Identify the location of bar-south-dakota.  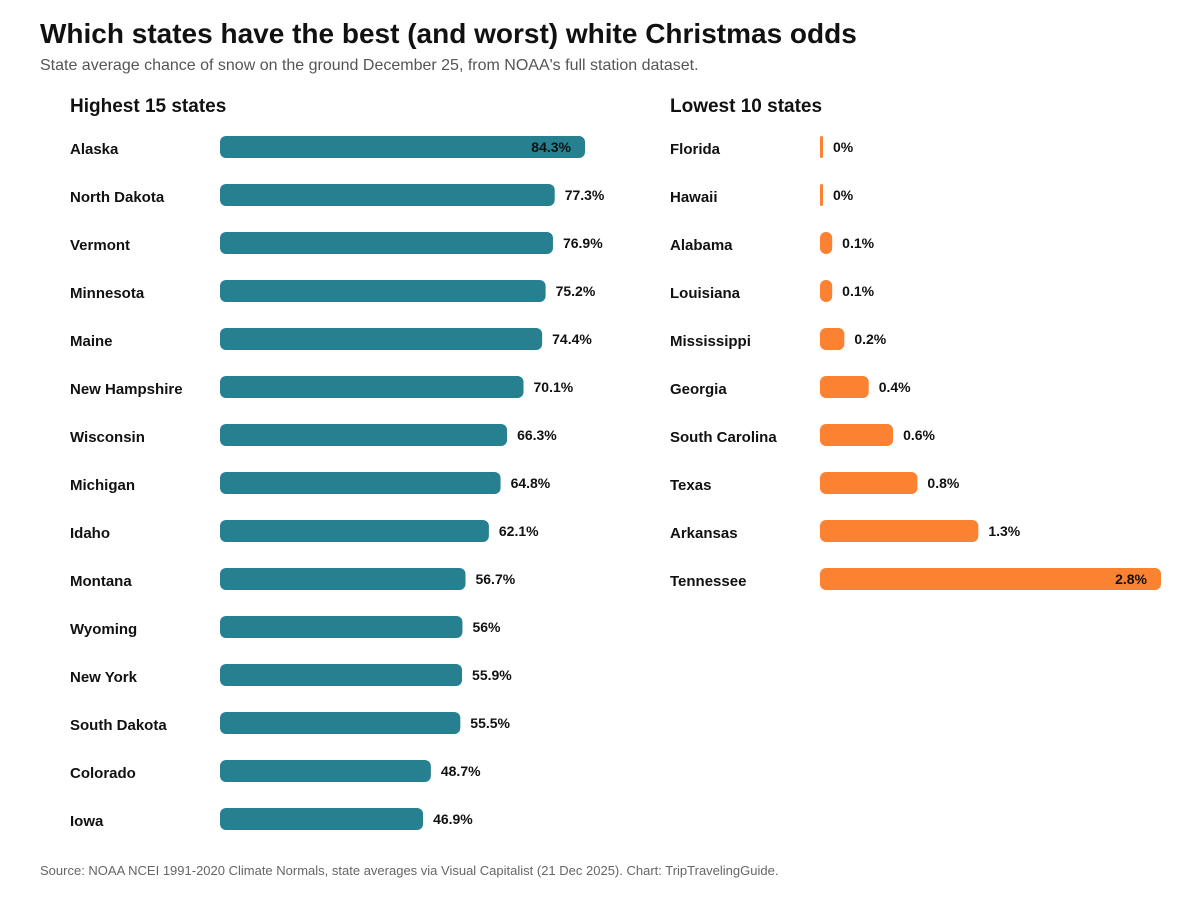
(340, 723).